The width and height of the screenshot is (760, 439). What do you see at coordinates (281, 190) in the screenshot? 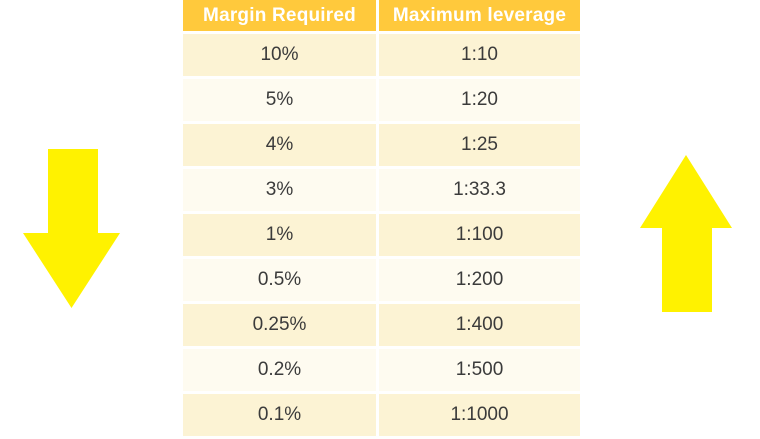
I see `margin-cell: 3%` at bounding box center [281, 190].